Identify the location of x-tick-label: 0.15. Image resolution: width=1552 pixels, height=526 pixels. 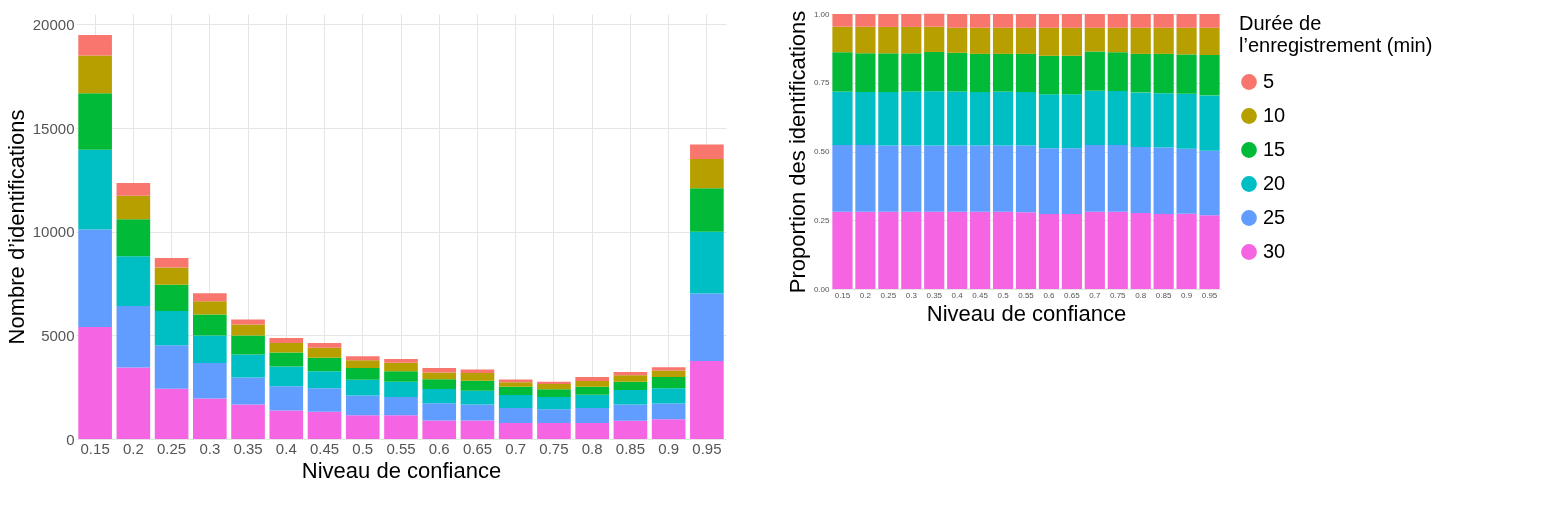
(842, 295).